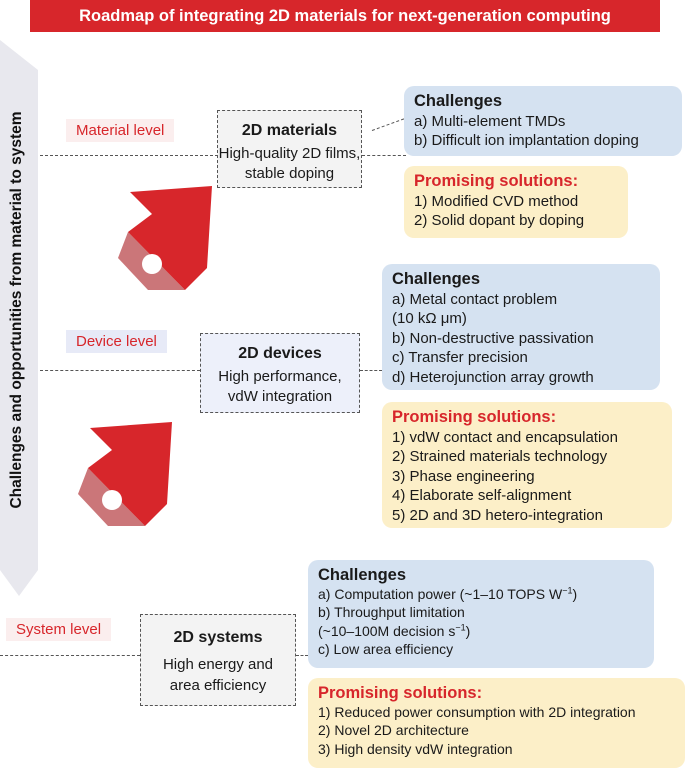 This screenshot has height=770, width=685. I want to click on material-connector, so click(384, 155).